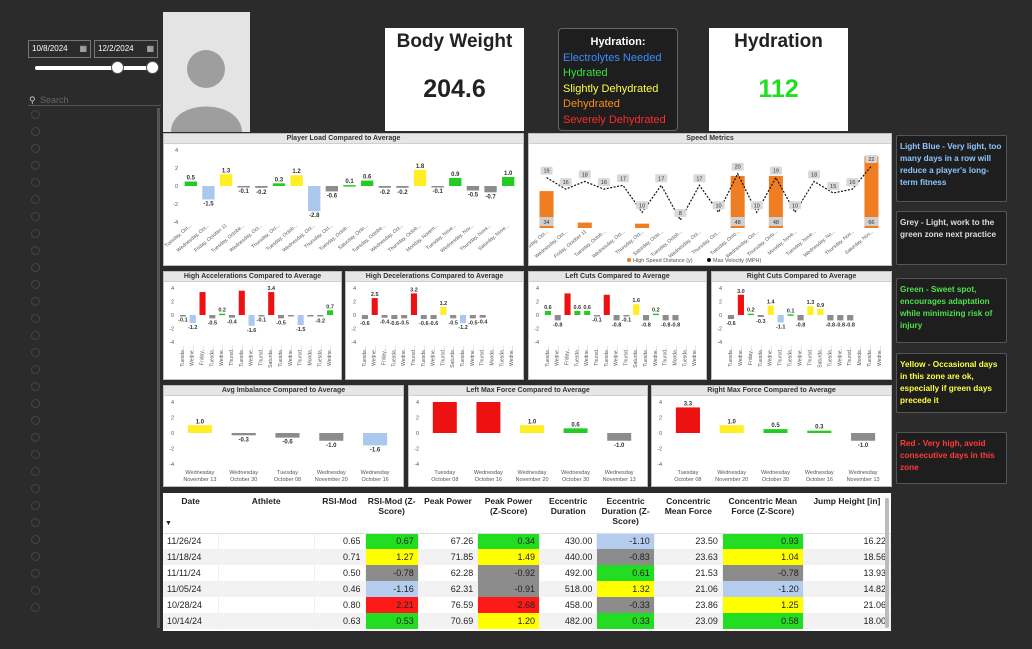  Describe the element at coordinates (568, 513) in the screenshot. I see `column-header: Eccentric Duration` at that location.